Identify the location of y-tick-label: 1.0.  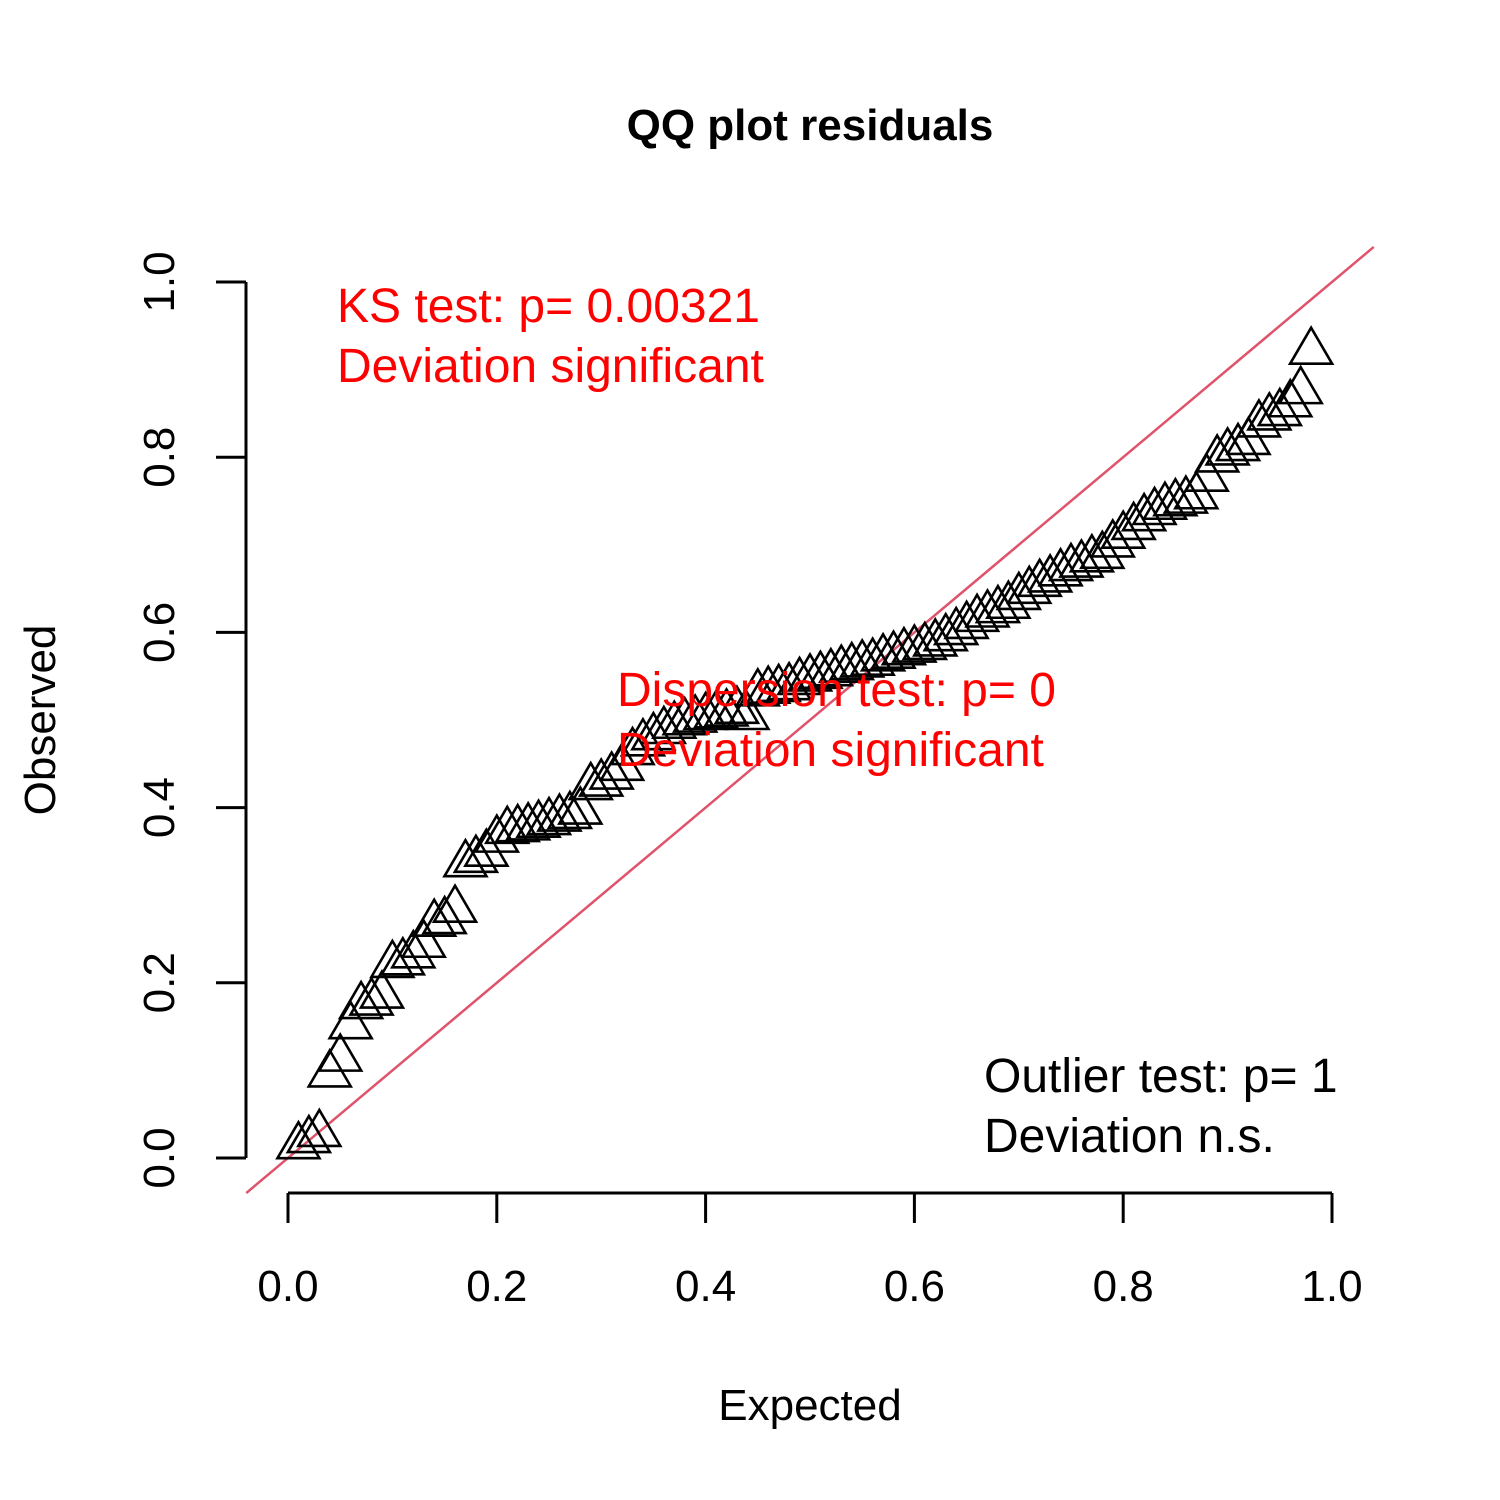
(159, 281).